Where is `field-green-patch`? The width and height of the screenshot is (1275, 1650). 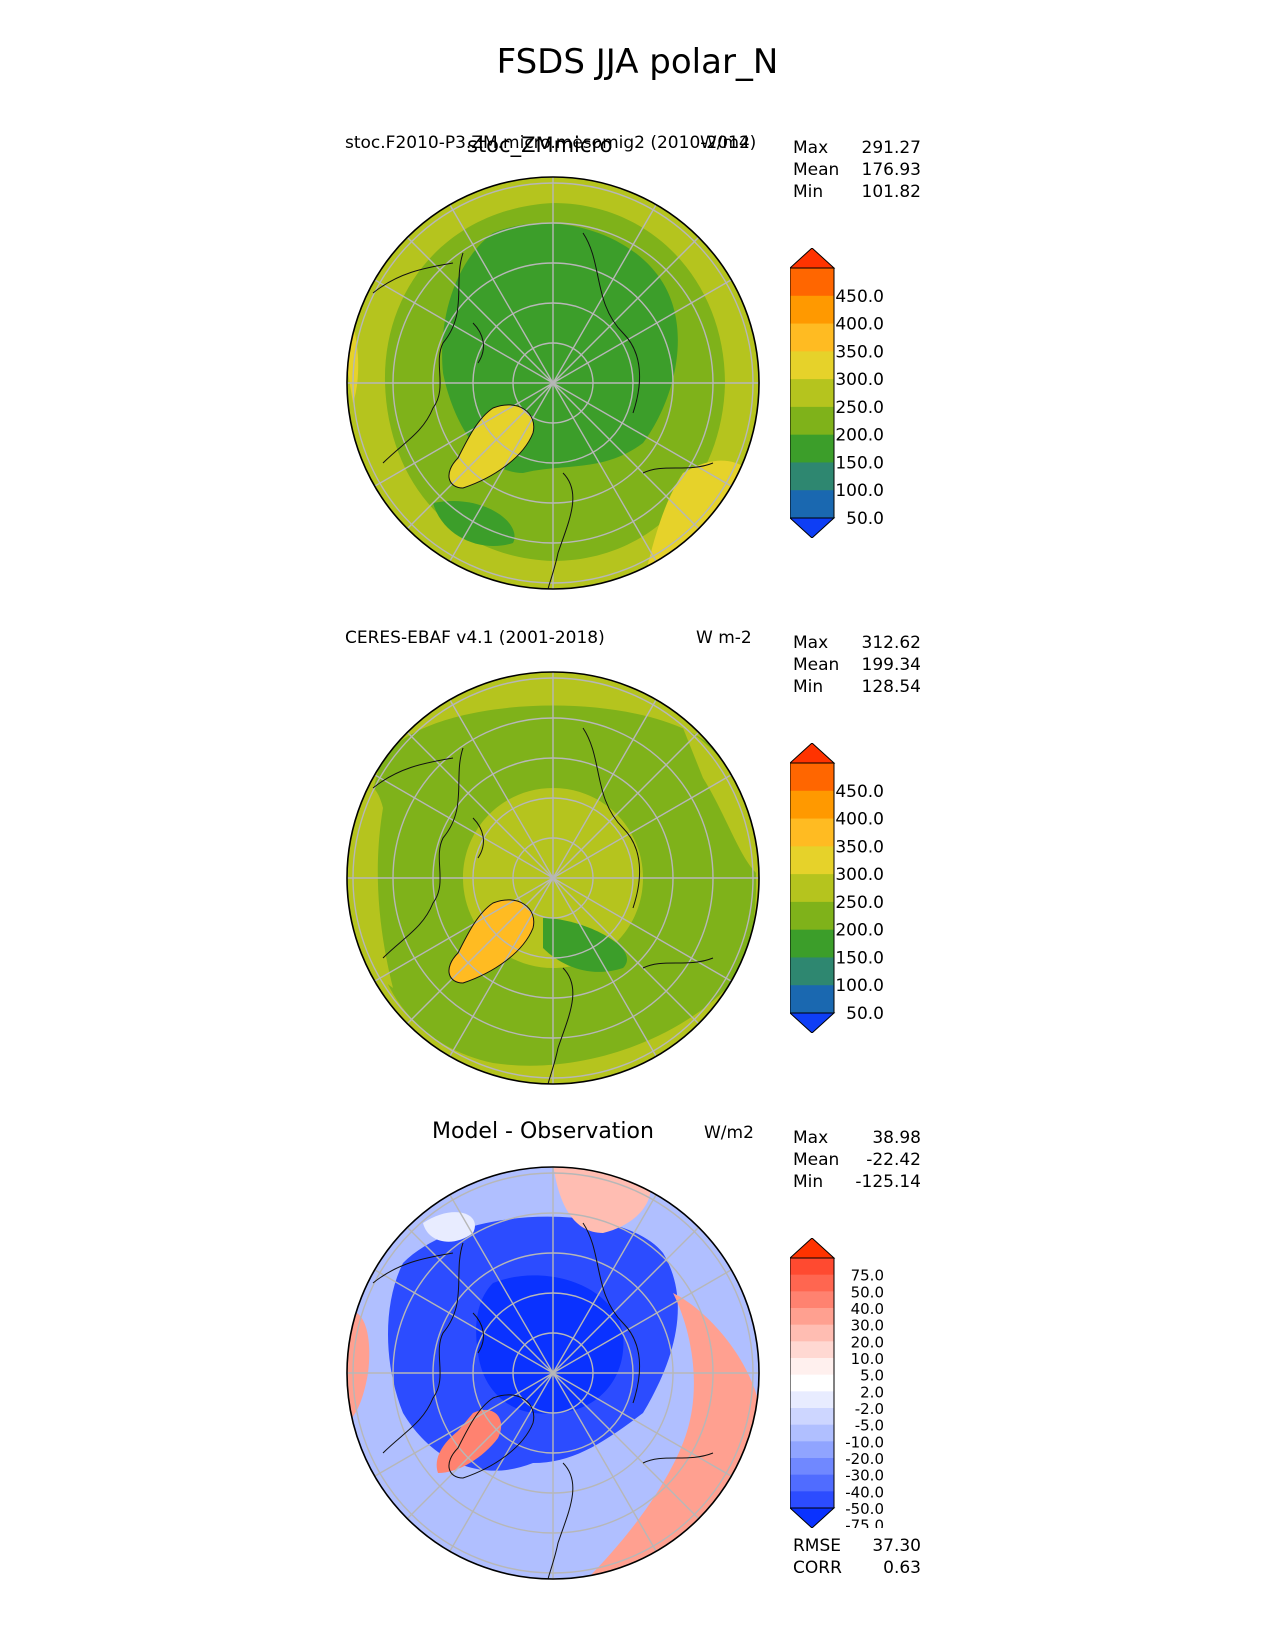 field-green-patch is located at coordinates (585, 945).